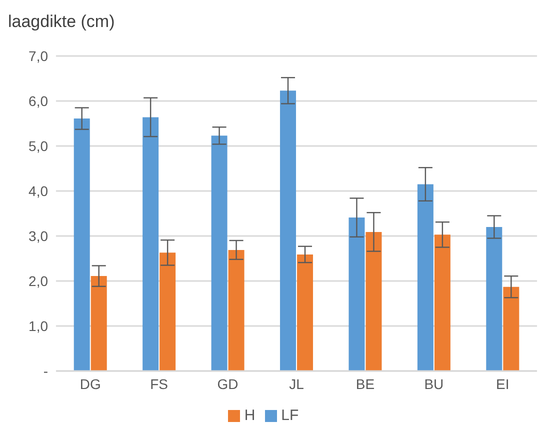  I want to click on x-tick-label: EI, so click(503, 384).